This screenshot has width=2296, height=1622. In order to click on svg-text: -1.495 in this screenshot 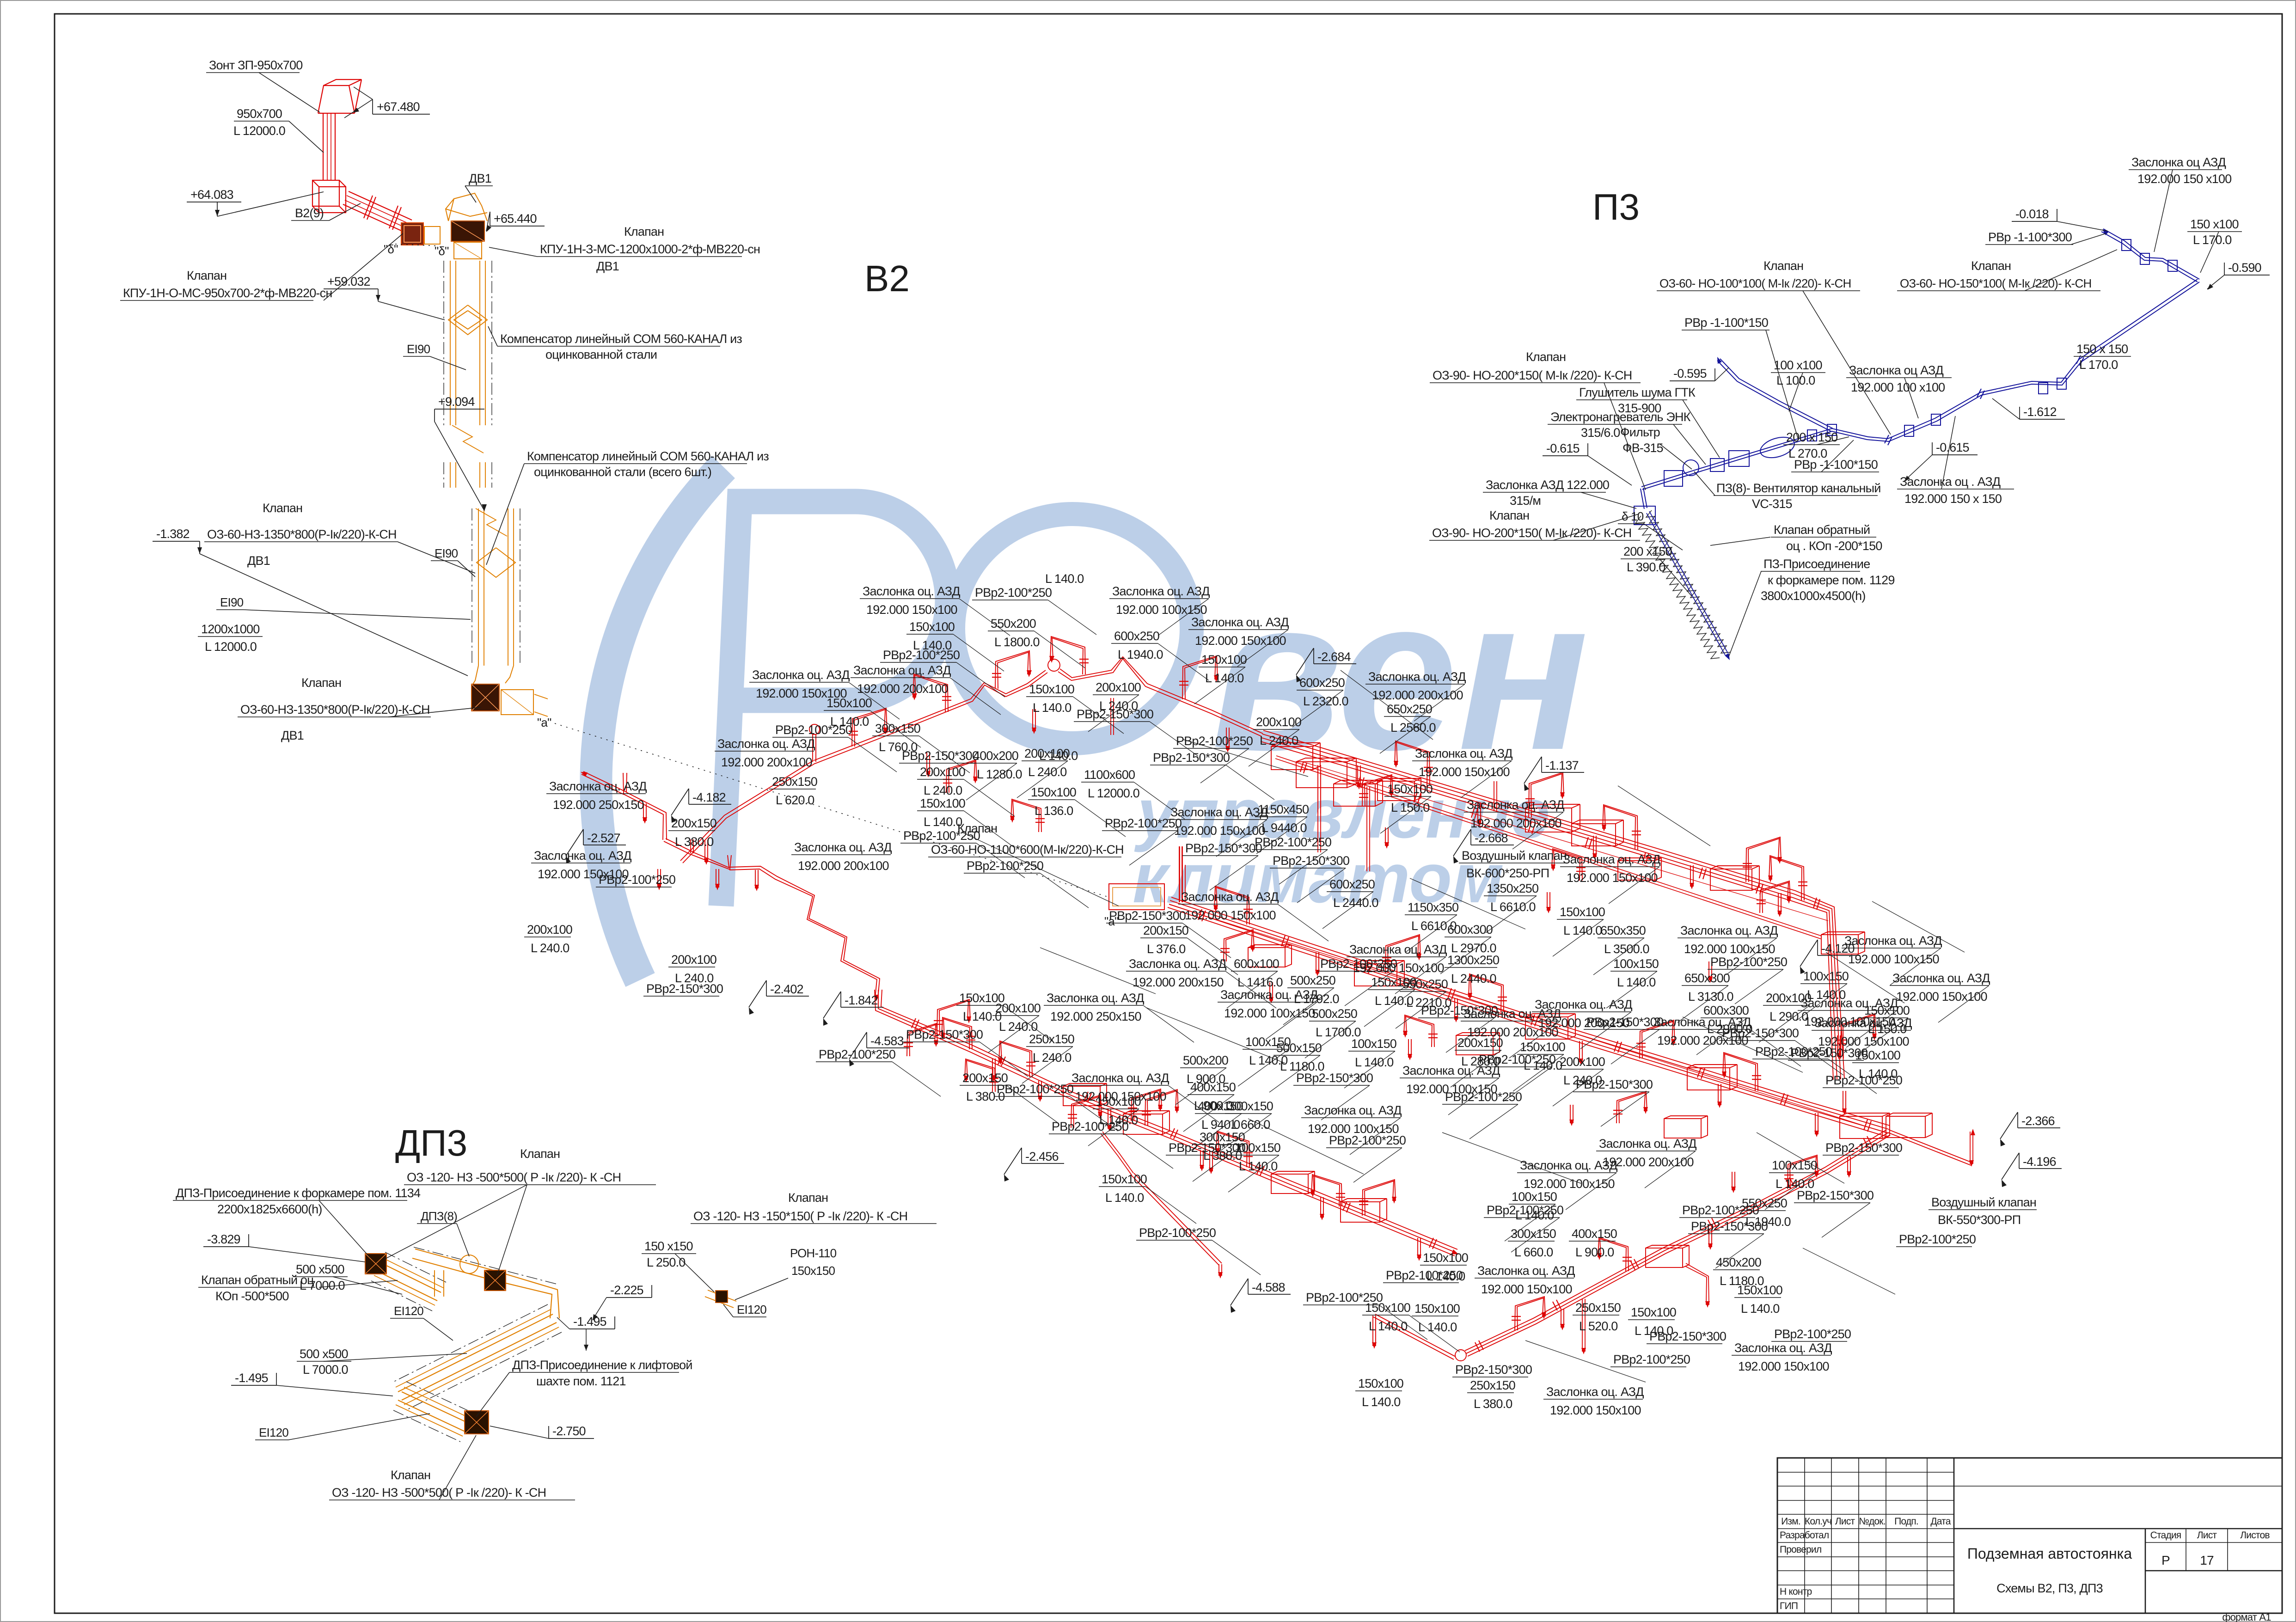, I will do `click(589, 1321)`.